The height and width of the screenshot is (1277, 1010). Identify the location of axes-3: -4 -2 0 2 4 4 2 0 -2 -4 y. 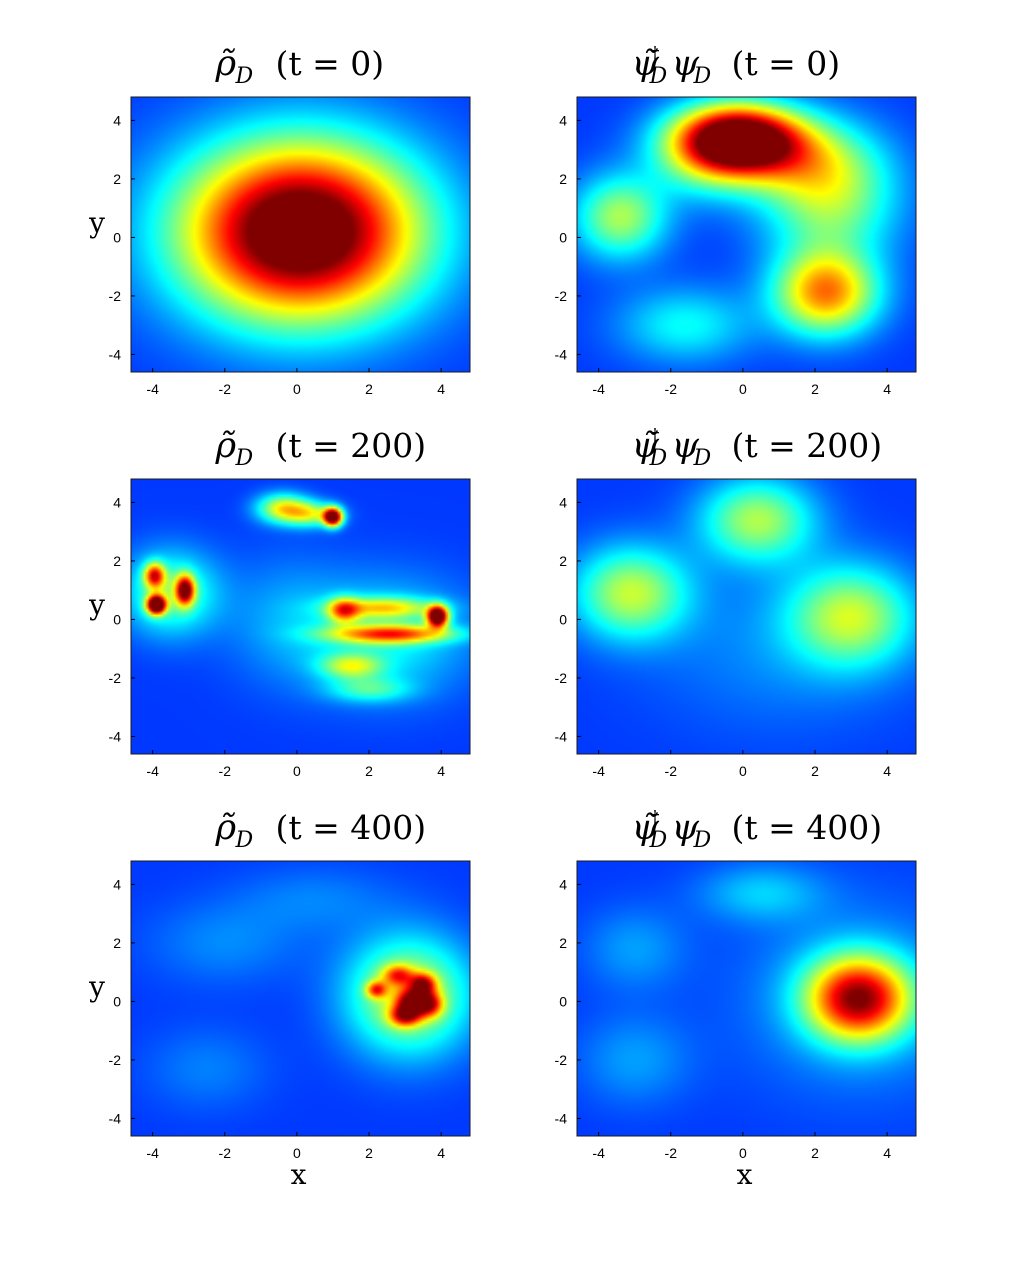
(266, 636).